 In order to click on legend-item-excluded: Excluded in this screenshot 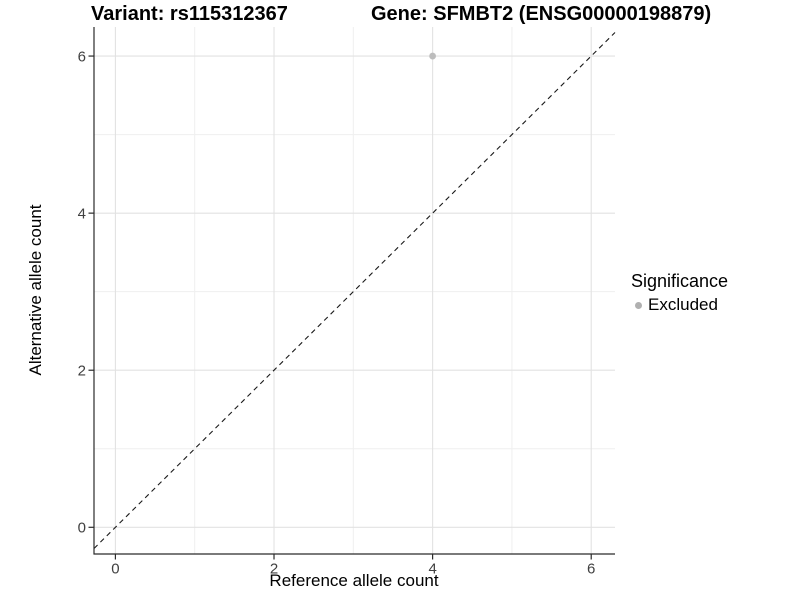, I will do `click(681, 305)`.